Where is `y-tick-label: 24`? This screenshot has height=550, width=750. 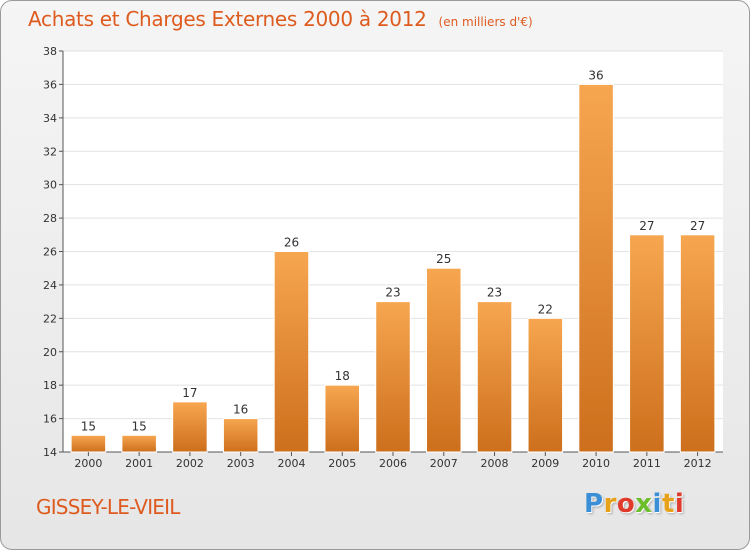
y-tick-label: 24 is located at coordinates (50, 285).